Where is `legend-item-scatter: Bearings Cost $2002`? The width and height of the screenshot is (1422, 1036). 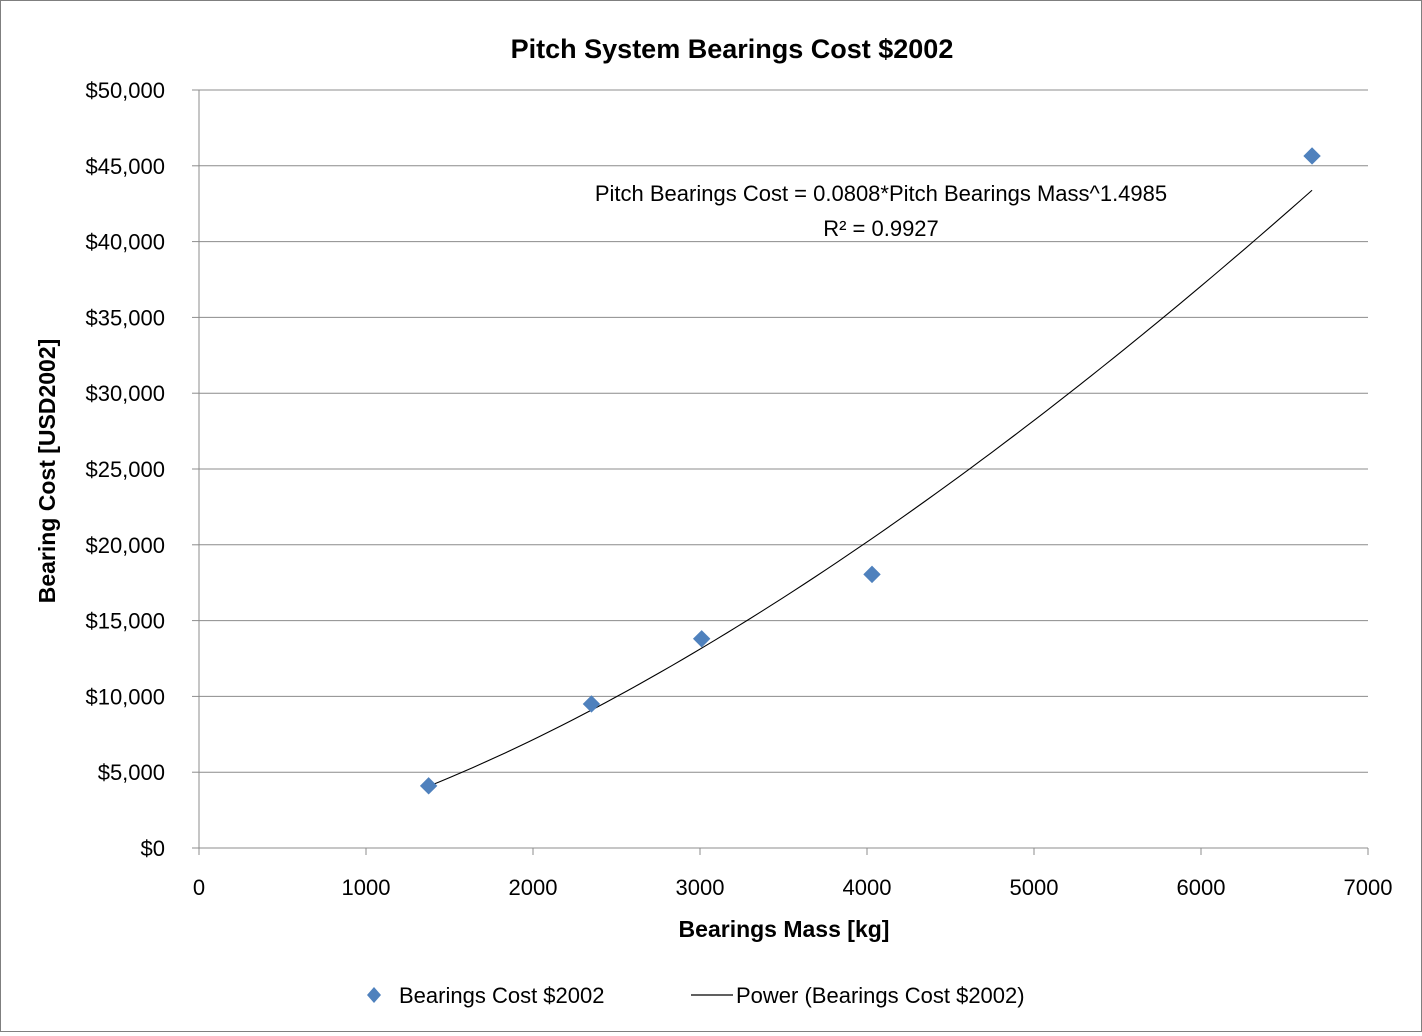 legend-item-scatter: Bearings Cost $2002 is located at coordinates (485, 995).